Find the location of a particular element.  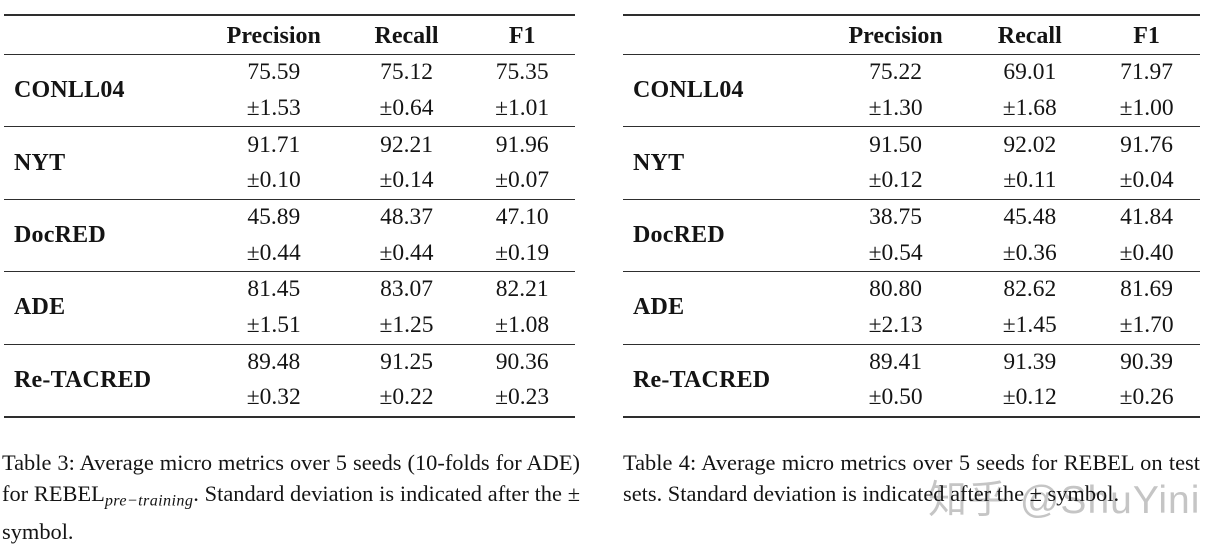

metric-std: ±1.30 is located at coordinates (895, 107).